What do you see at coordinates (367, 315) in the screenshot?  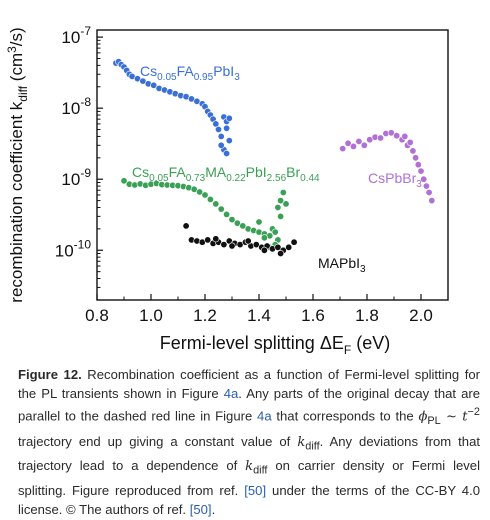 I see `x-tick-label: 1.8` at bounding box center [367, 315].